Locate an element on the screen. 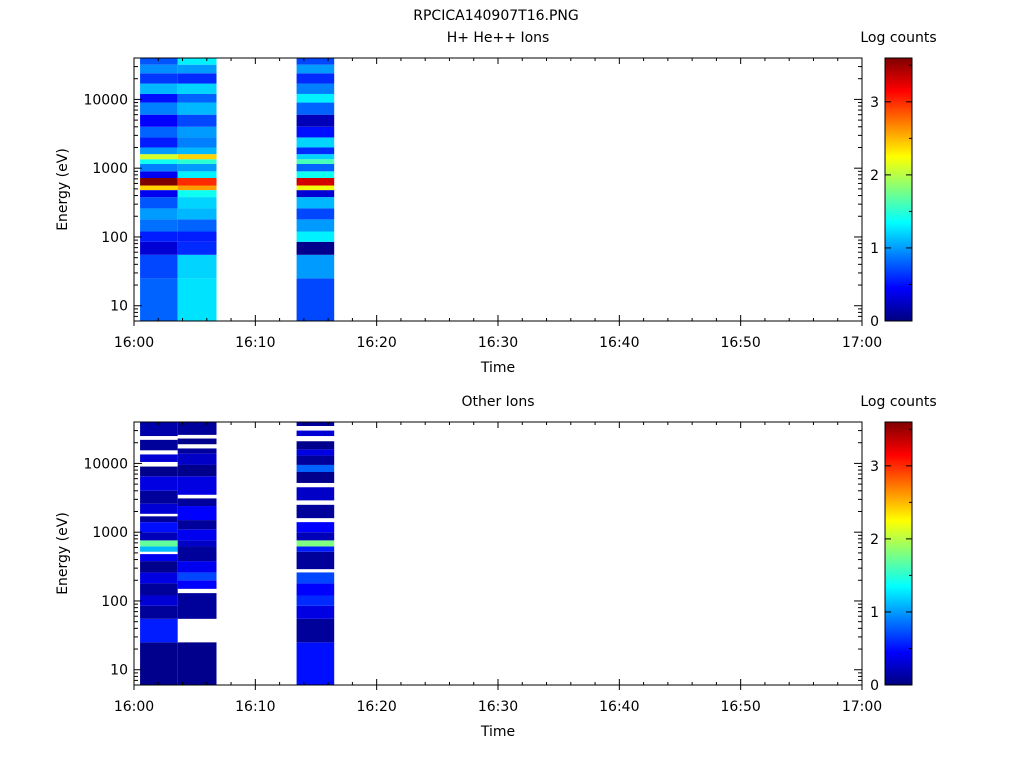 The width and height of the screenshot is (1024, 768). x-tick-label: 16:10 is located at coordinates (255, 707).